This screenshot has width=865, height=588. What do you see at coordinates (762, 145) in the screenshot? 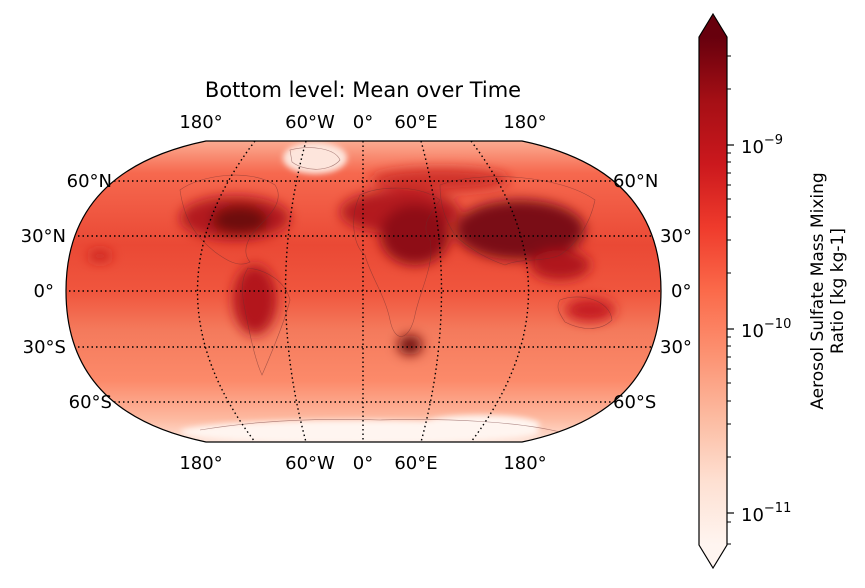
I see `colorbar-tick-label: 10−9` at bounding box center [762, 145].